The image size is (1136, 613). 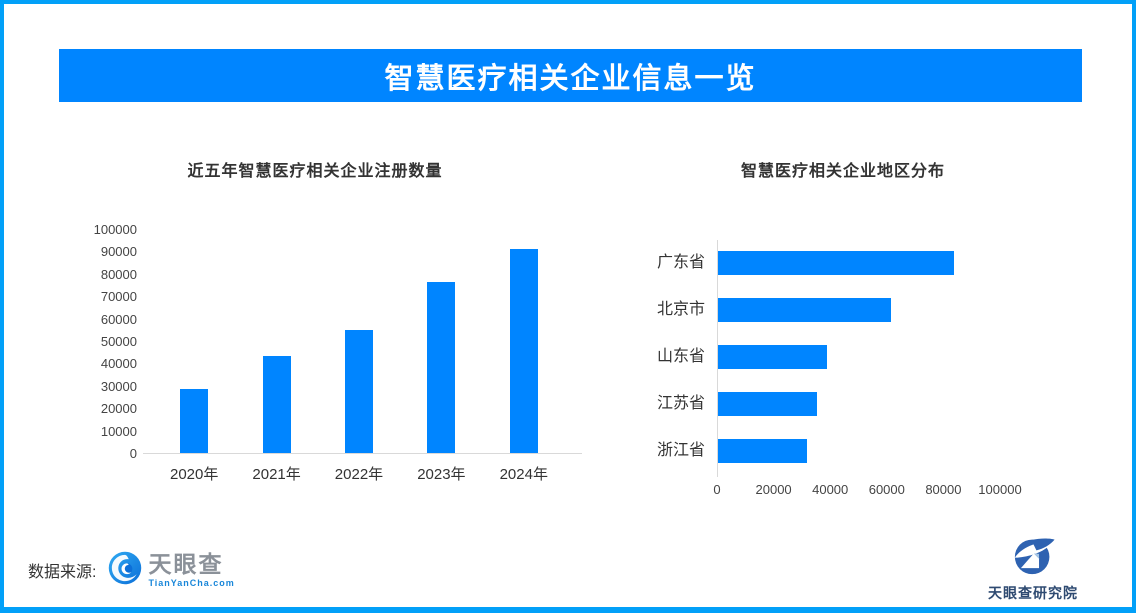 What do you see at coordinates (680, 403) in the screenshot?
I see `y-axis-category-label: 江苏省` at bounding box center [680, 403].